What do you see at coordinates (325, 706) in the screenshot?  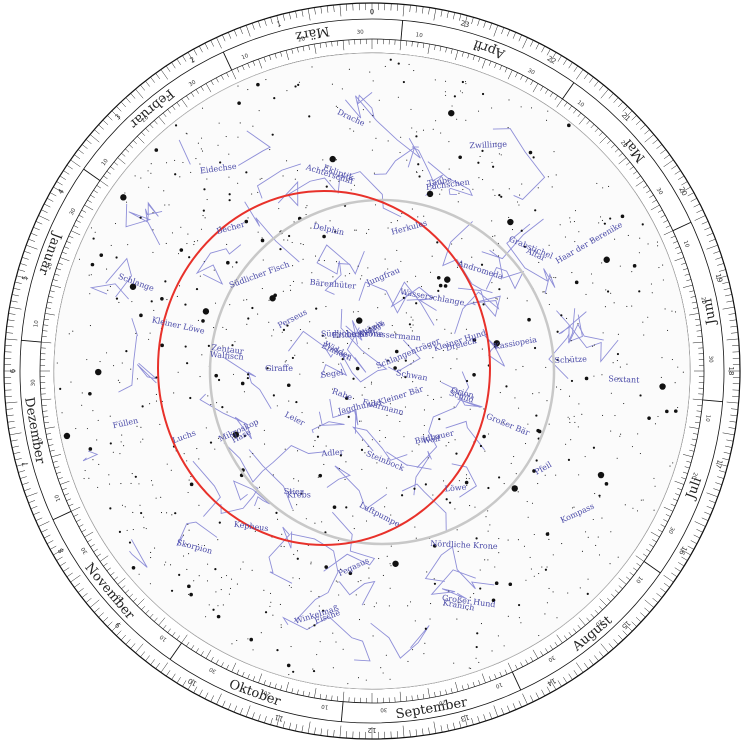 I see `day-label: 10` at bounding box center [325, 706].